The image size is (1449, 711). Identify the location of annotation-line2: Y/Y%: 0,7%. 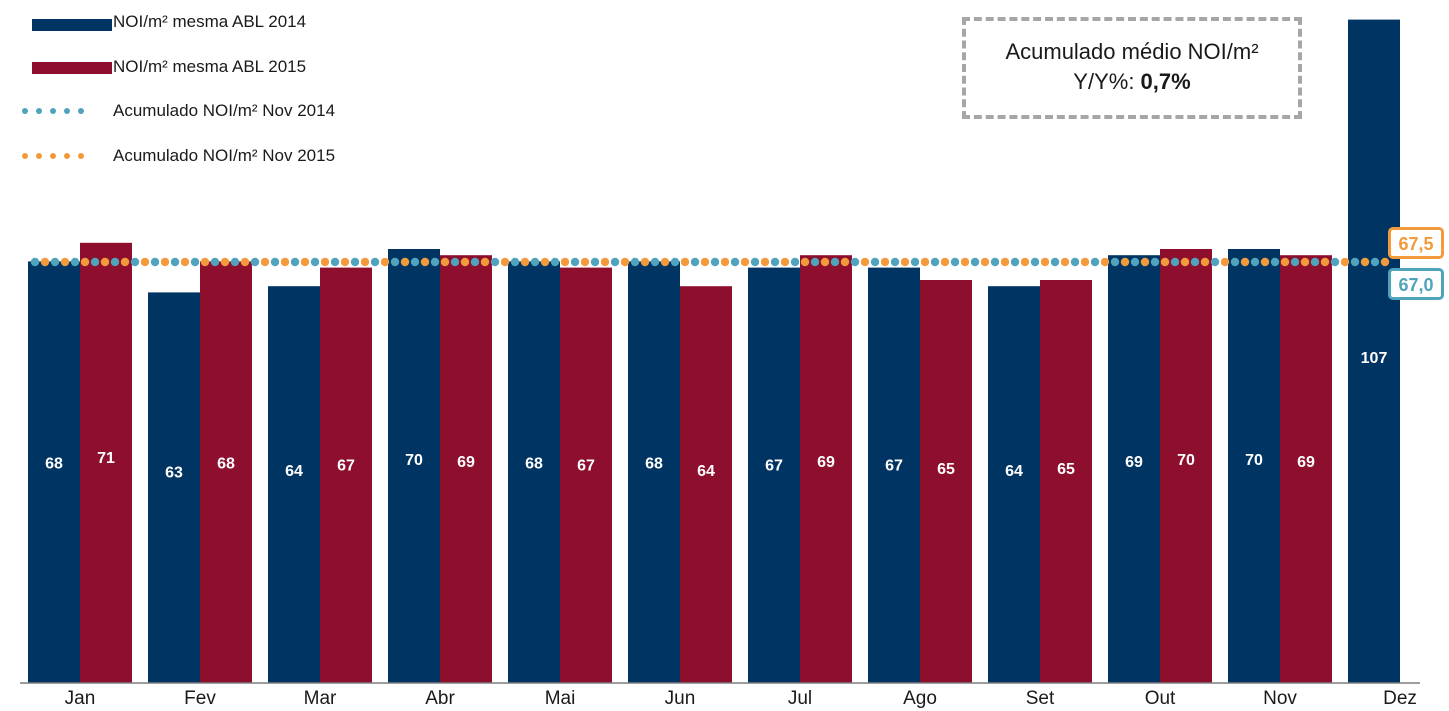
(1132, 82).